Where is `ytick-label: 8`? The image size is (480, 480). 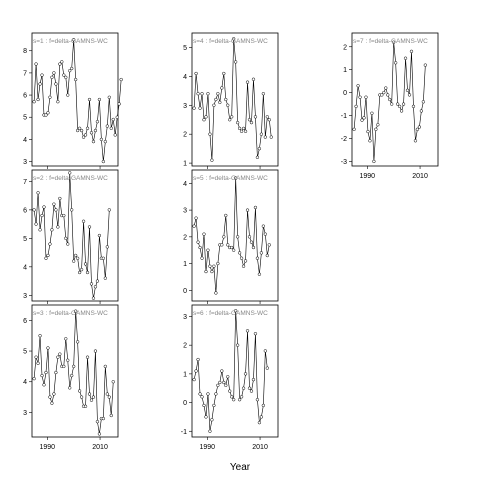 ytick-label: 8 is located at coordinates (25, 51).